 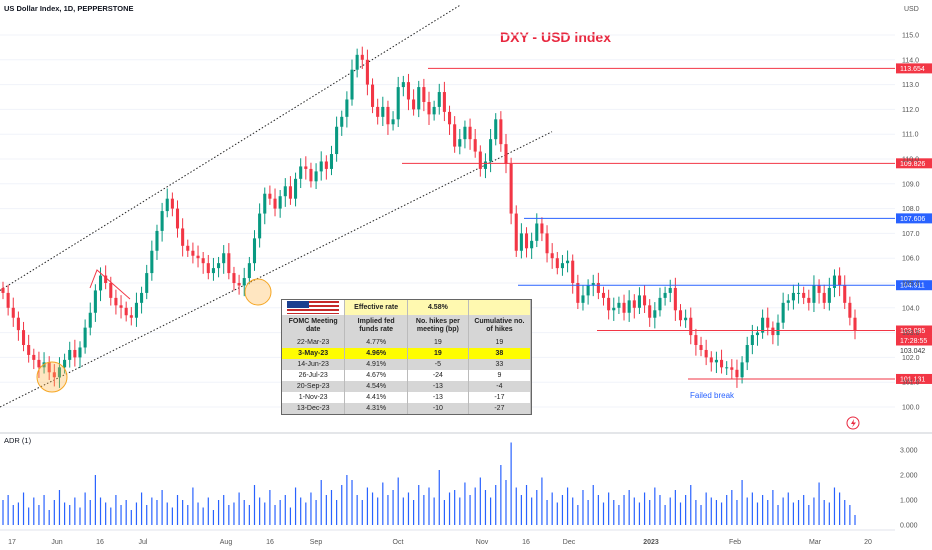 I want to click on x-tick-label: Oct, so click(x=398, y=542).